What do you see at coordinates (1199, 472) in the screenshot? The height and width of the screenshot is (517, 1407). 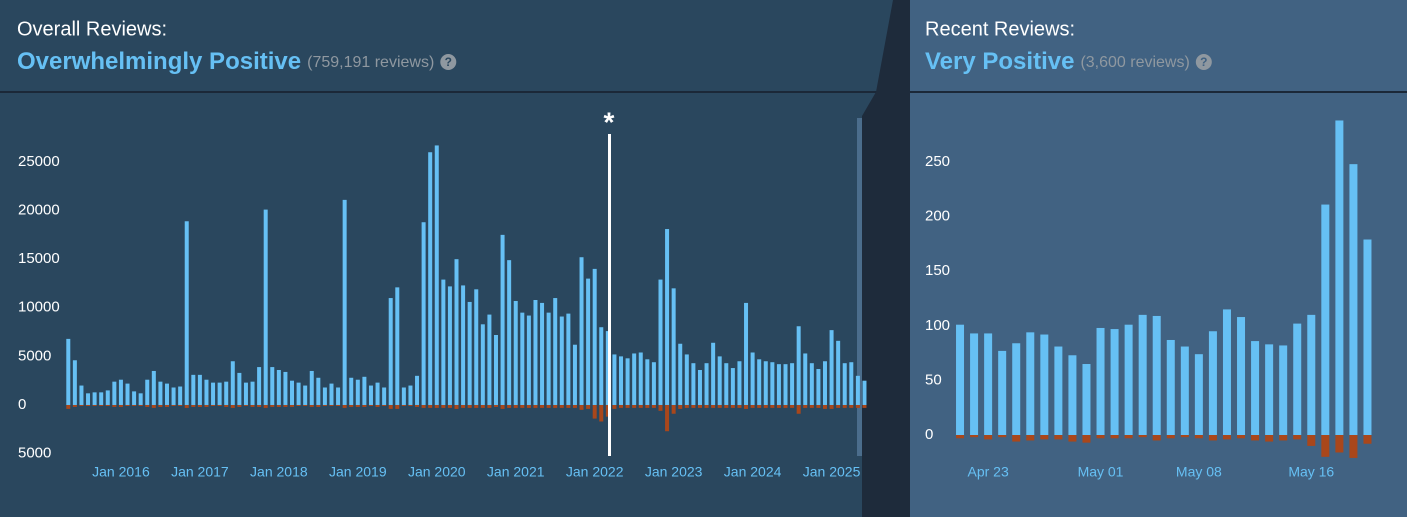 I see `x-tick-label: May 08` at bounding box center [1199, 472].